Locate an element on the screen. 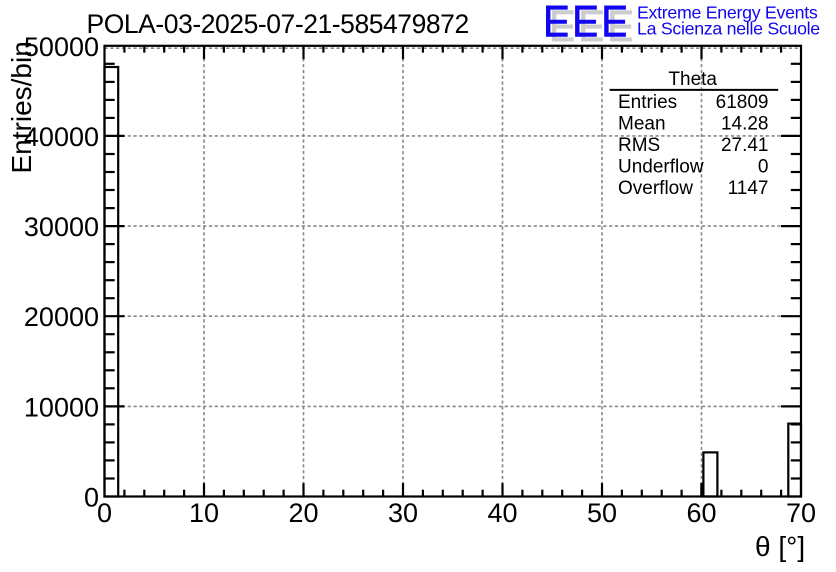 The width and height of the screenshot is (836, 572). svg-text: 40 is located at coordinates (502, 513).